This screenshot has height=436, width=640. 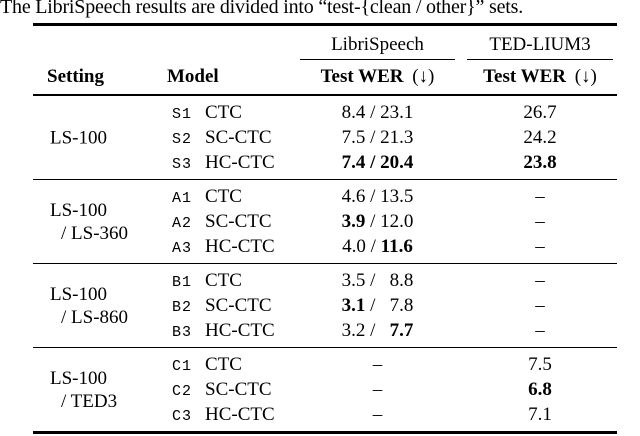 What do you see at coordinates (182, 307) in the screenshot?
I see `model-id: B2` at bounding box center [182, 307].